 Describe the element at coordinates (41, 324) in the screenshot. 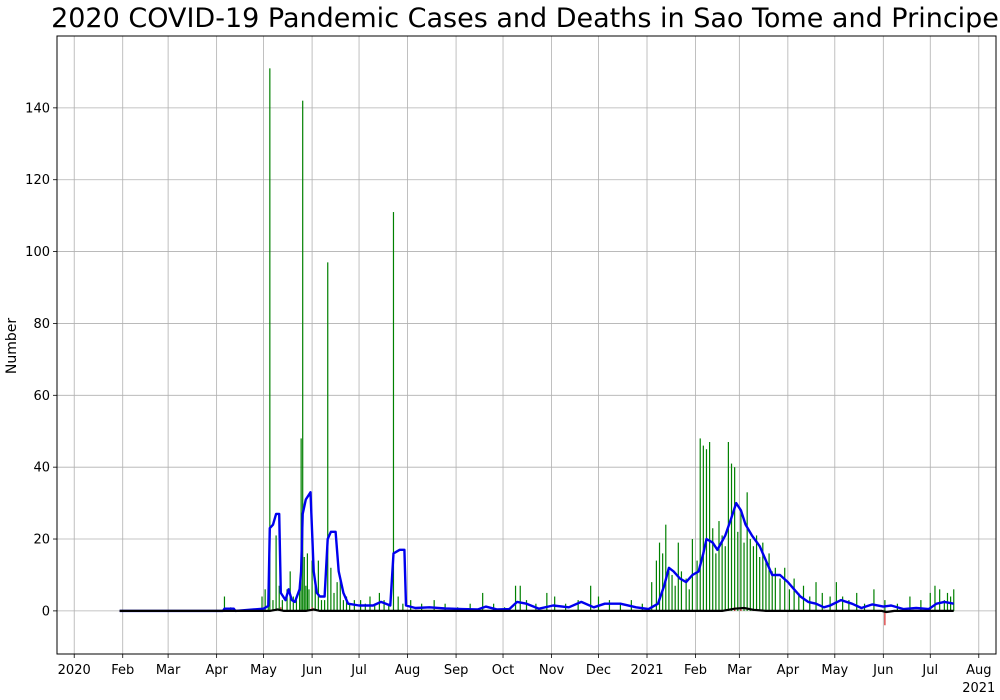

I see `y-tick-label: 80` at that location.